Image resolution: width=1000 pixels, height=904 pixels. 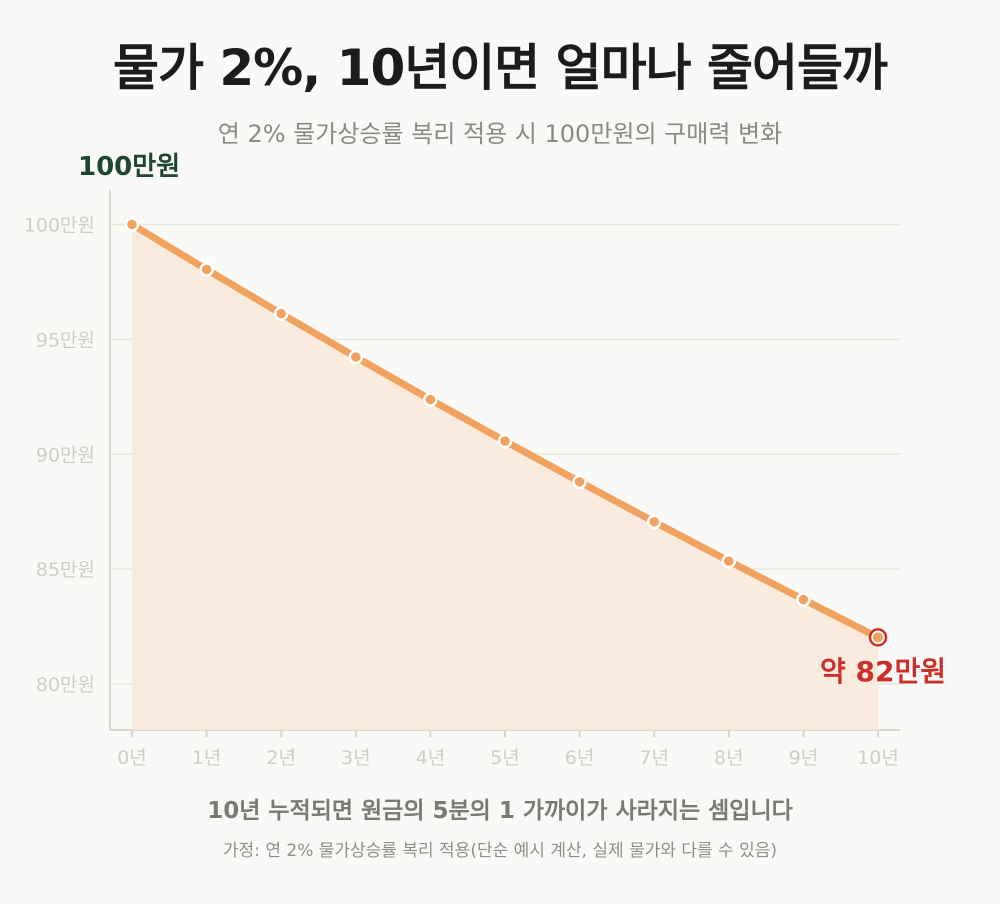 What do you see at coordinates (580, 758) in the screenshot?
I see `x-tick-label: 6년` at bounding box center [580, 758].